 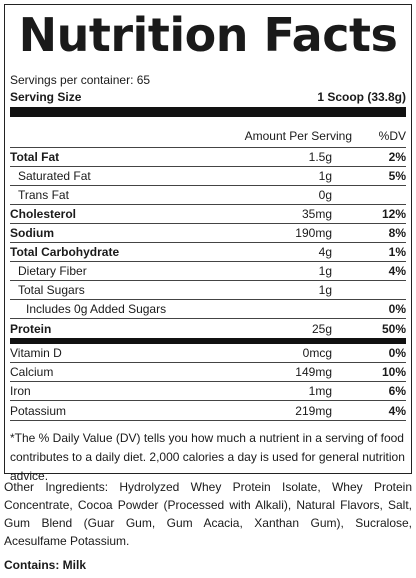 I want to click on nutrient-name: Total Carbohydrate, so click(x=65, y=252).